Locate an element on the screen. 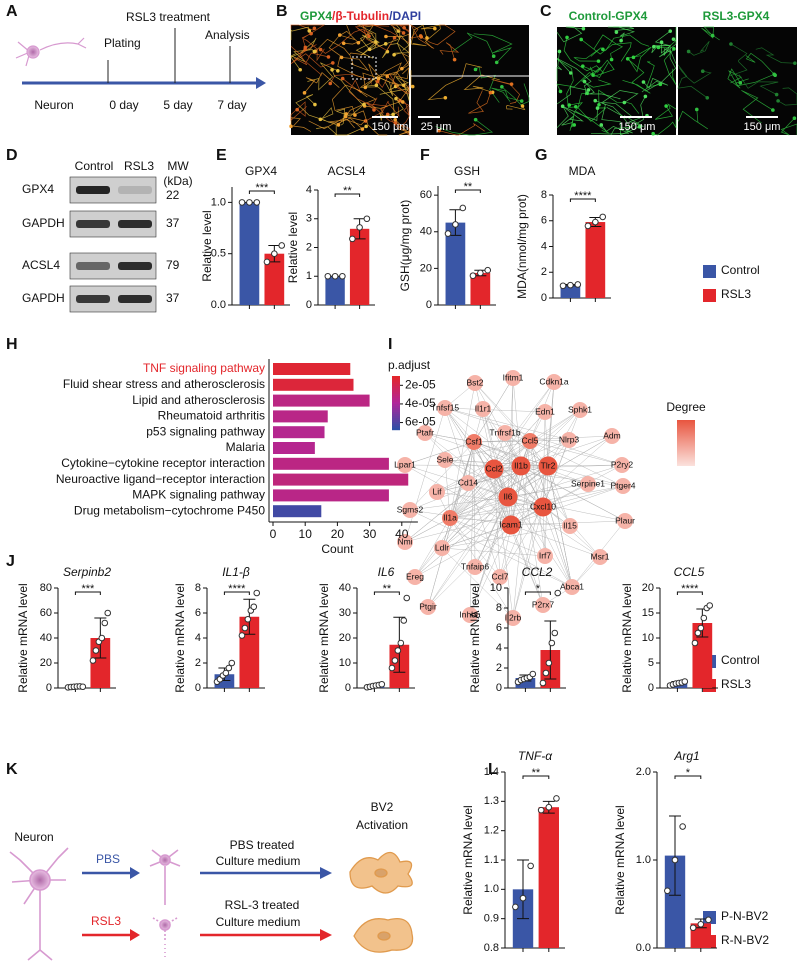  node-label: Bst2 is located at coordinates (474, 382).